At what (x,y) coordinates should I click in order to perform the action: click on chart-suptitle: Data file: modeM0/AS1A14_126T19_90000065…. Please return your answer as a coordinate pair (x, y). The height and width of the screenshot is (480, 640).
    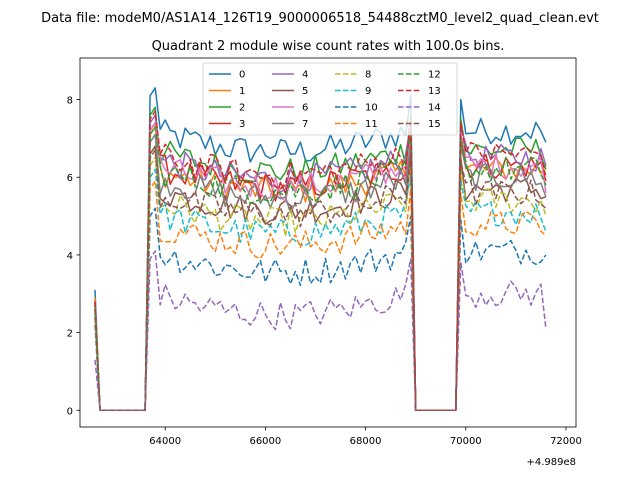
    Looking at the image, I should click on (320, 18).